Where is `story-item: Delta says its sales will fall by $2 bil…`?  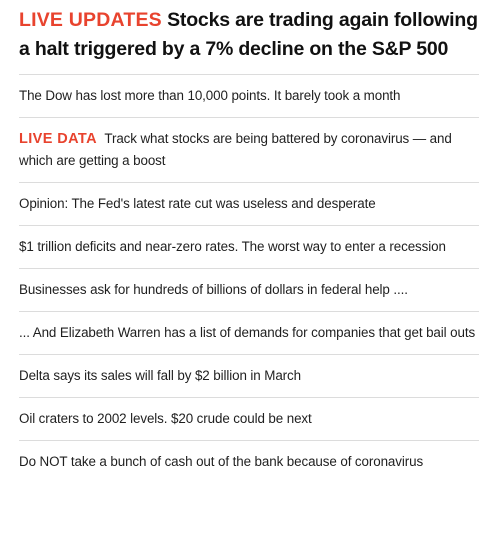 story-item: Delta says its sales will fall by $2 bil… is located at coordinates (249, 375).